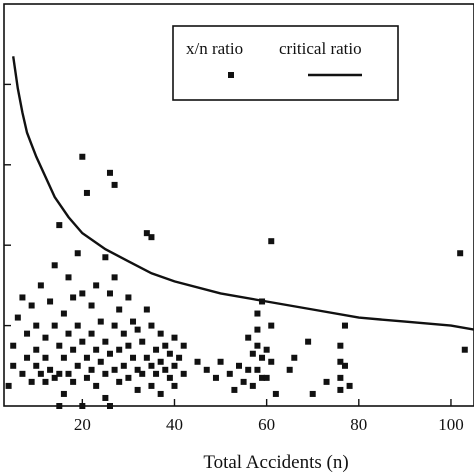 The width and height of the screenshot is (474, 474). Describe the element at coordinates (451, 424) in the screenshot. I see `x-tick-label-4: 100` at that location.